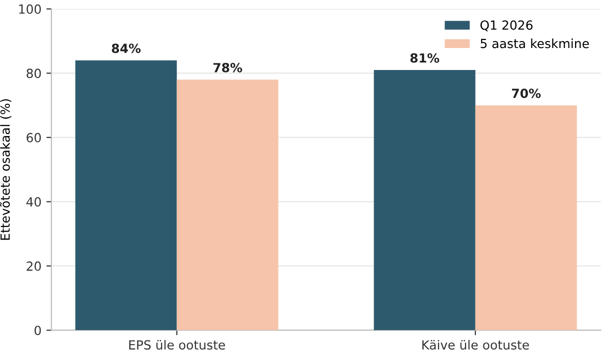 This screenshot has width=605, height=357. Describe the element at coordinates (534, 43) in the screenshot. I see `legend-label: 5 aasta keskmine` at that location.